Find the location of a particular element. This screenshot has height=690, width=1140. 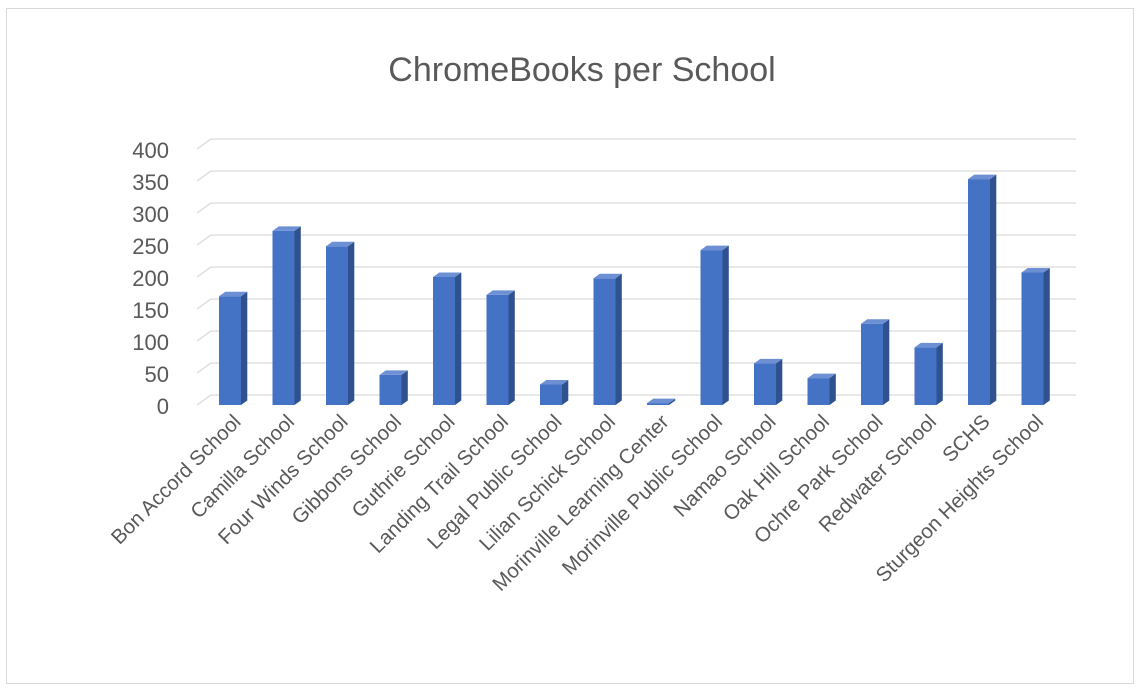

y-tick-label: 100 is located at coordinates (150, 342).